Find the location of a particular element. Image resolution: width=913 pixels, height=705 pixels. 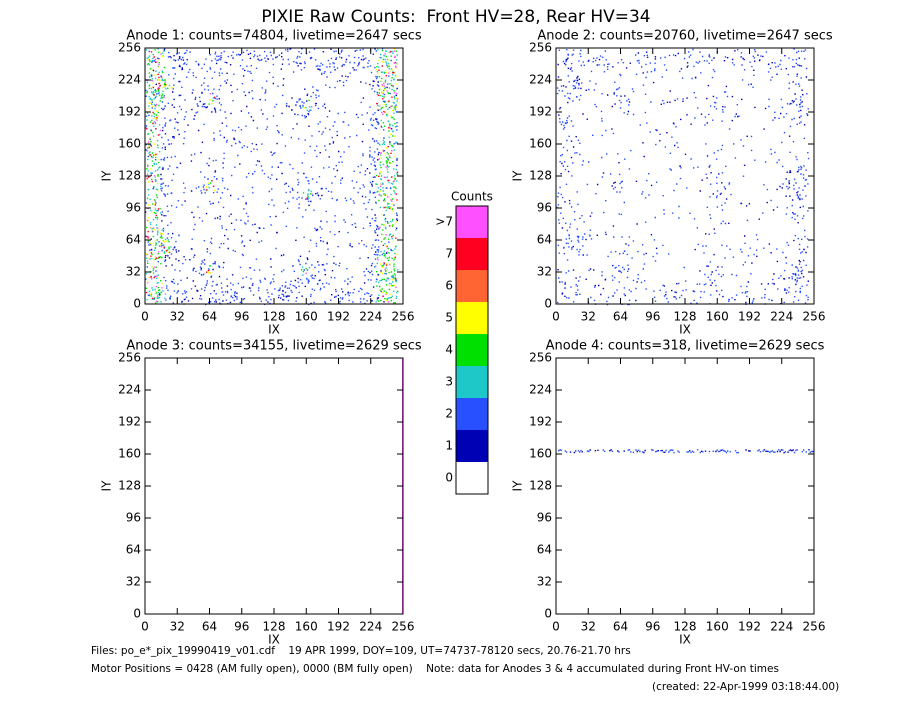

y-tick-label: 96 is located at coordinates (133, 208).